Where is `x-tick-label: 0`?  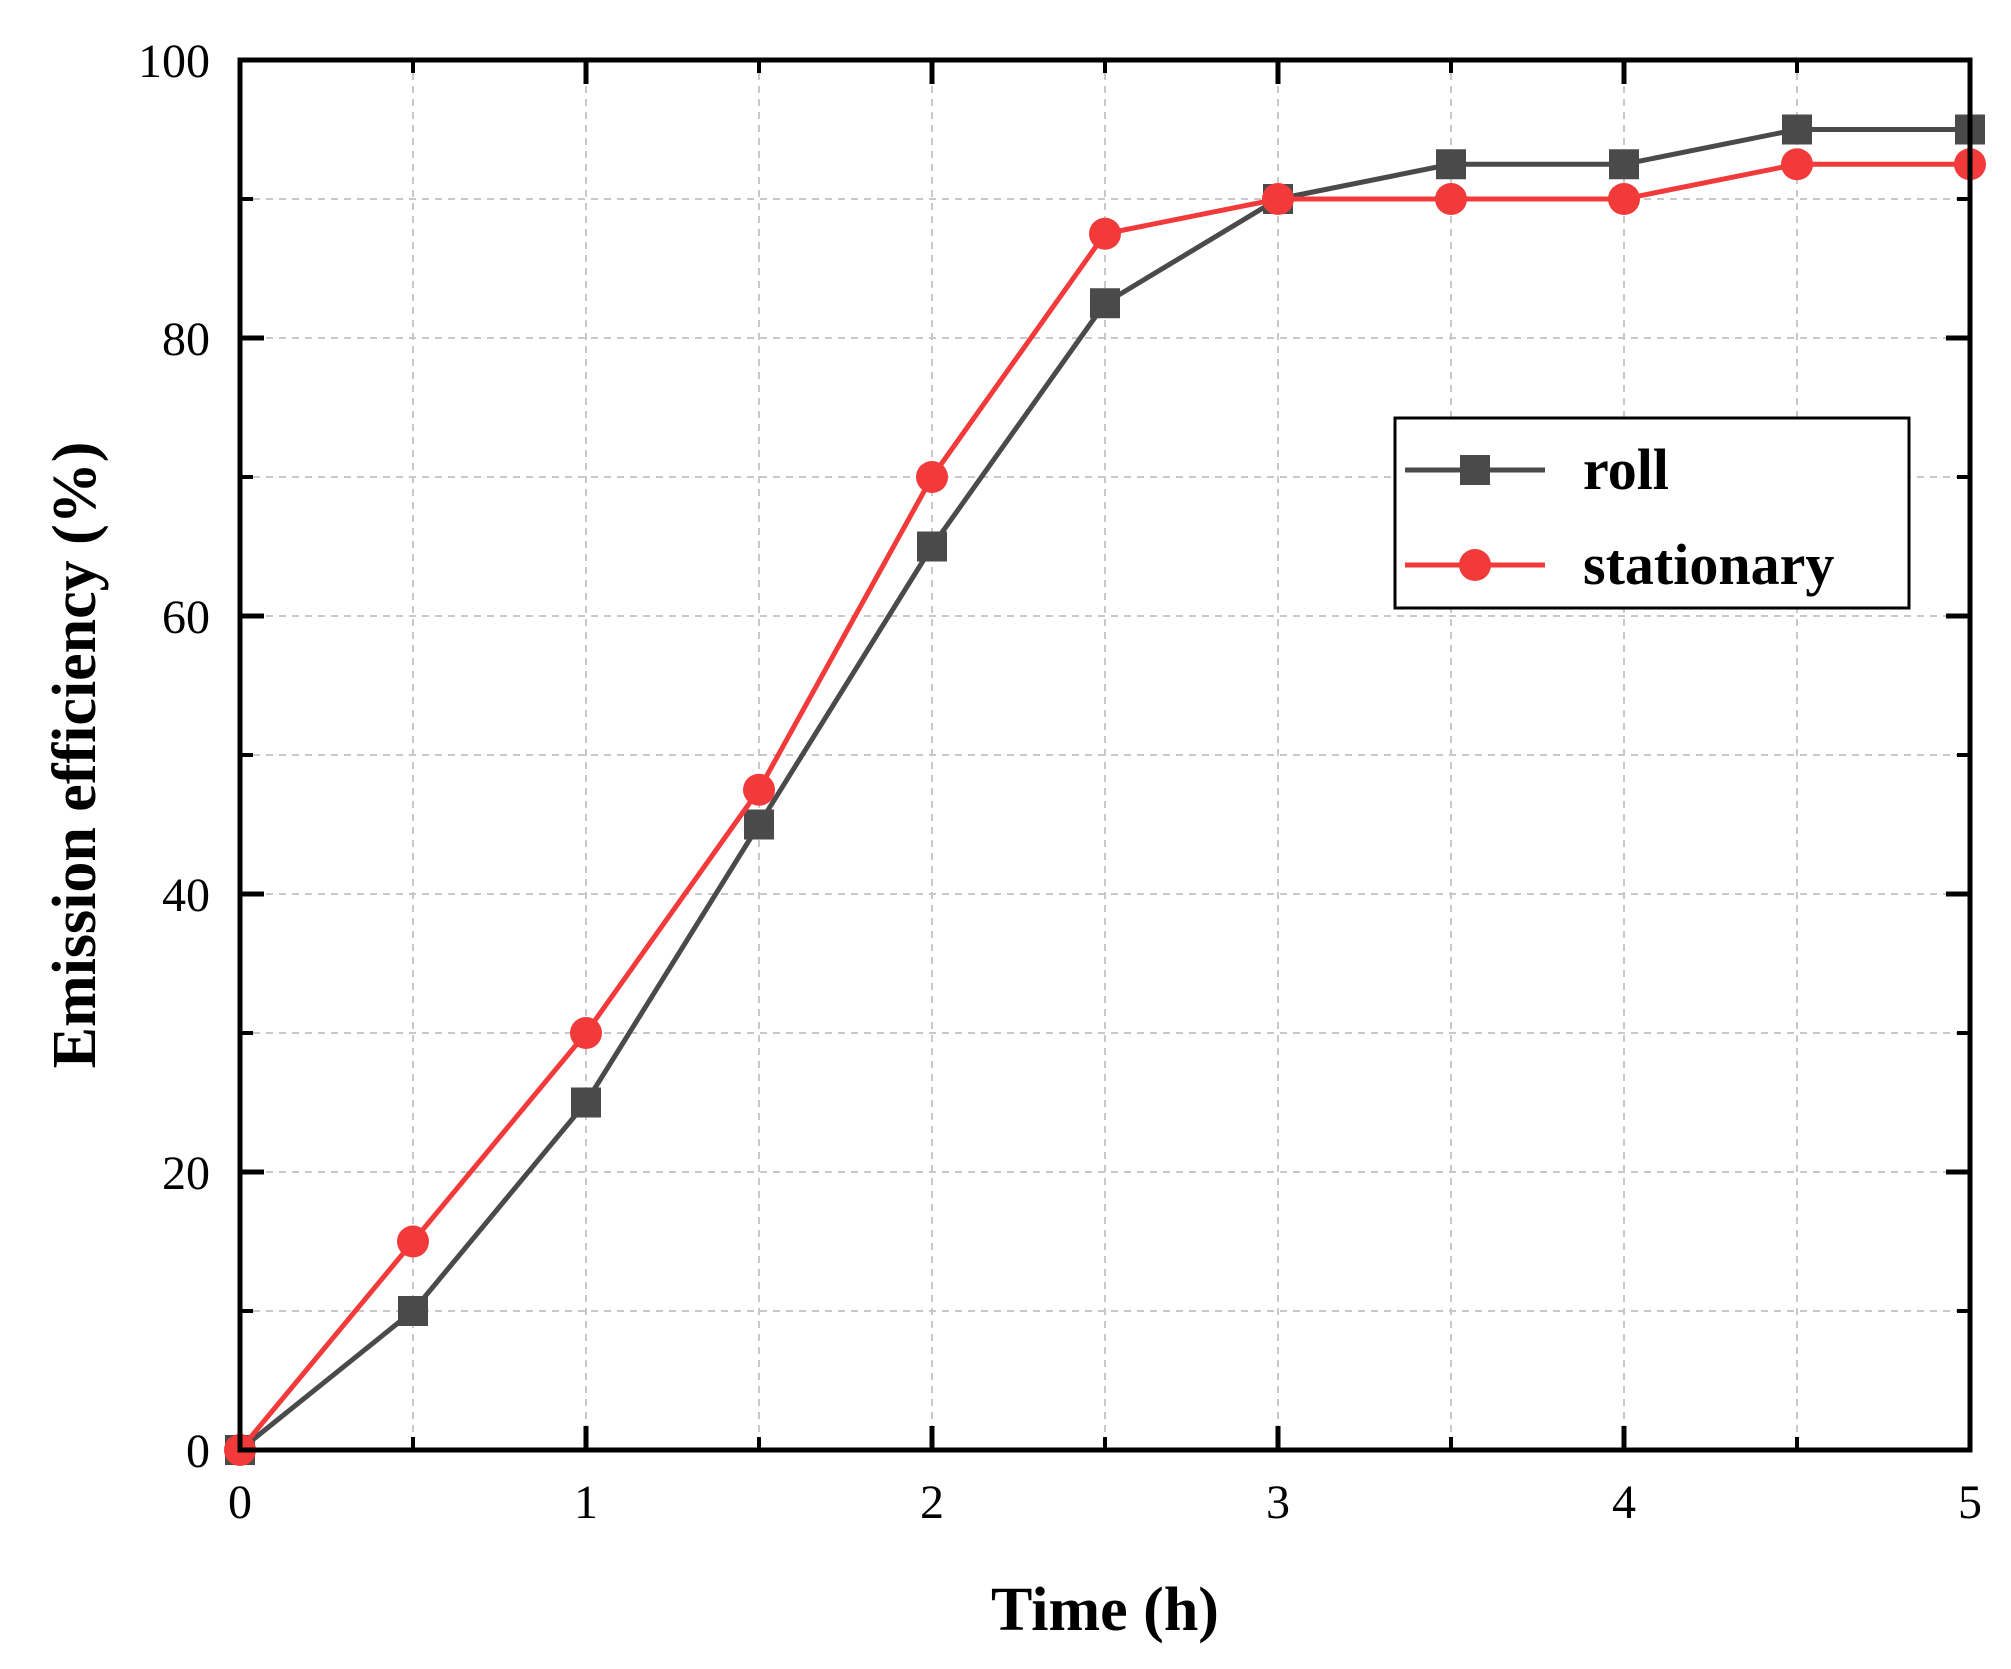
x-tick-label: 0 is located at coordinates (240, 1502).